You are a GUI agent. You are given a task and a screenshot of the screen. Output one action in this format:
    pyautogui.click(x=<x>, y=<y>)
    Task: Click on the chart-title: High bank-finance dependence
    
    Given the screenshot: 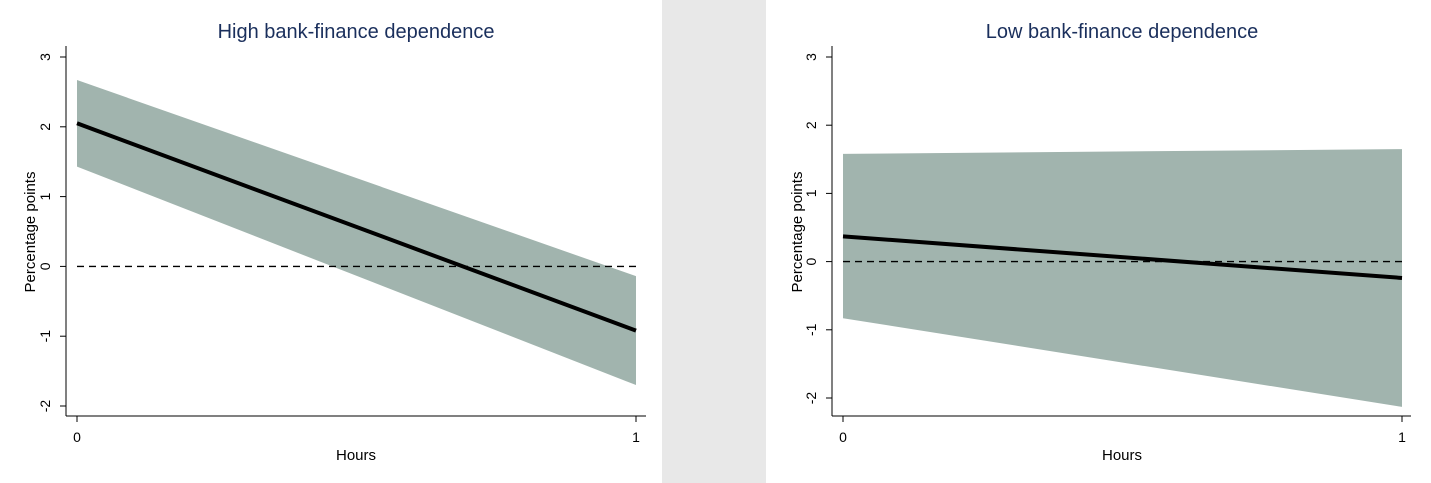 What is the action you would take?
    pyautogui.click(x=356, y=32)
    